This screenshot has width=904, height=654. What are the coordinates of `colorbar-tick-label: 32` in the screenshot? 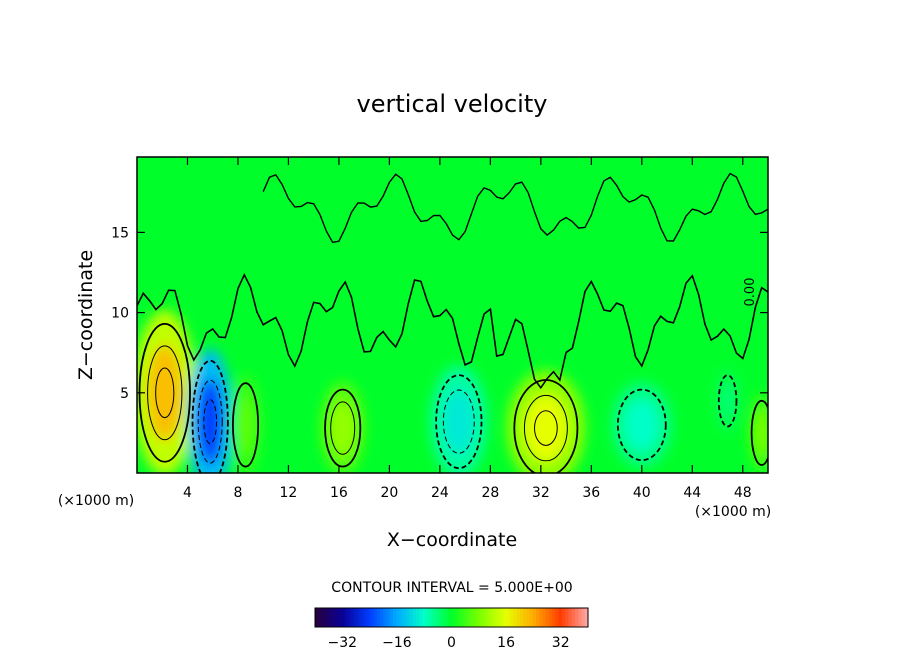 It's located at (561, 643).